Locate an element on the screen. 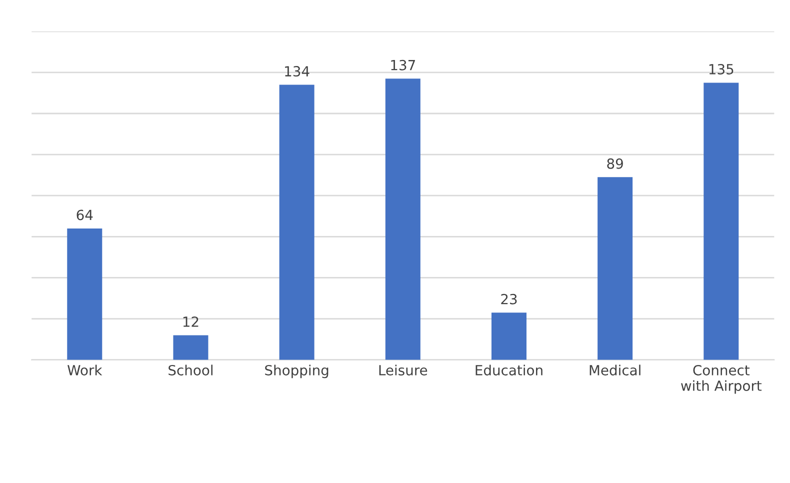 This screenshot has height=483, width=790. x-tick-label: Work is located at coordinates (85, 370).